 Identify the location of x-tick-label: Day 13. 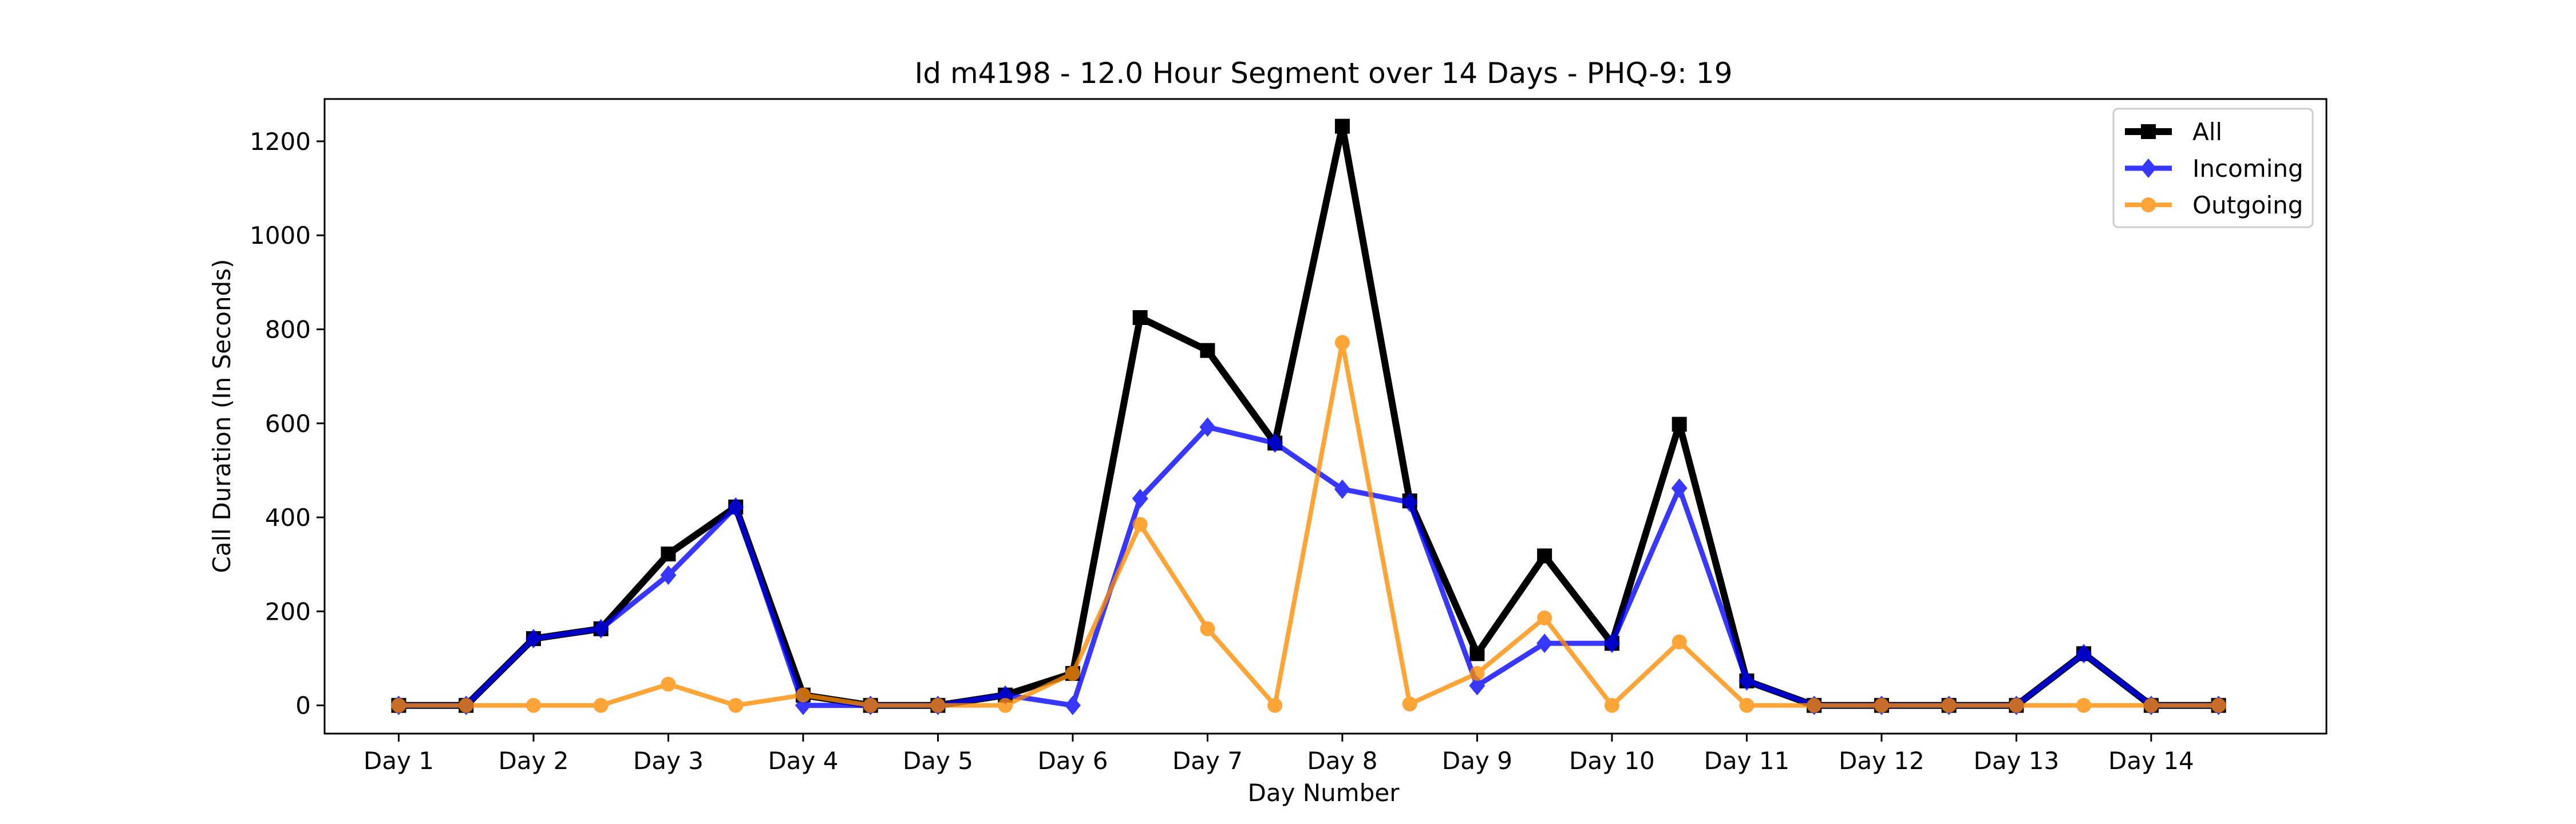
(2017, 761).